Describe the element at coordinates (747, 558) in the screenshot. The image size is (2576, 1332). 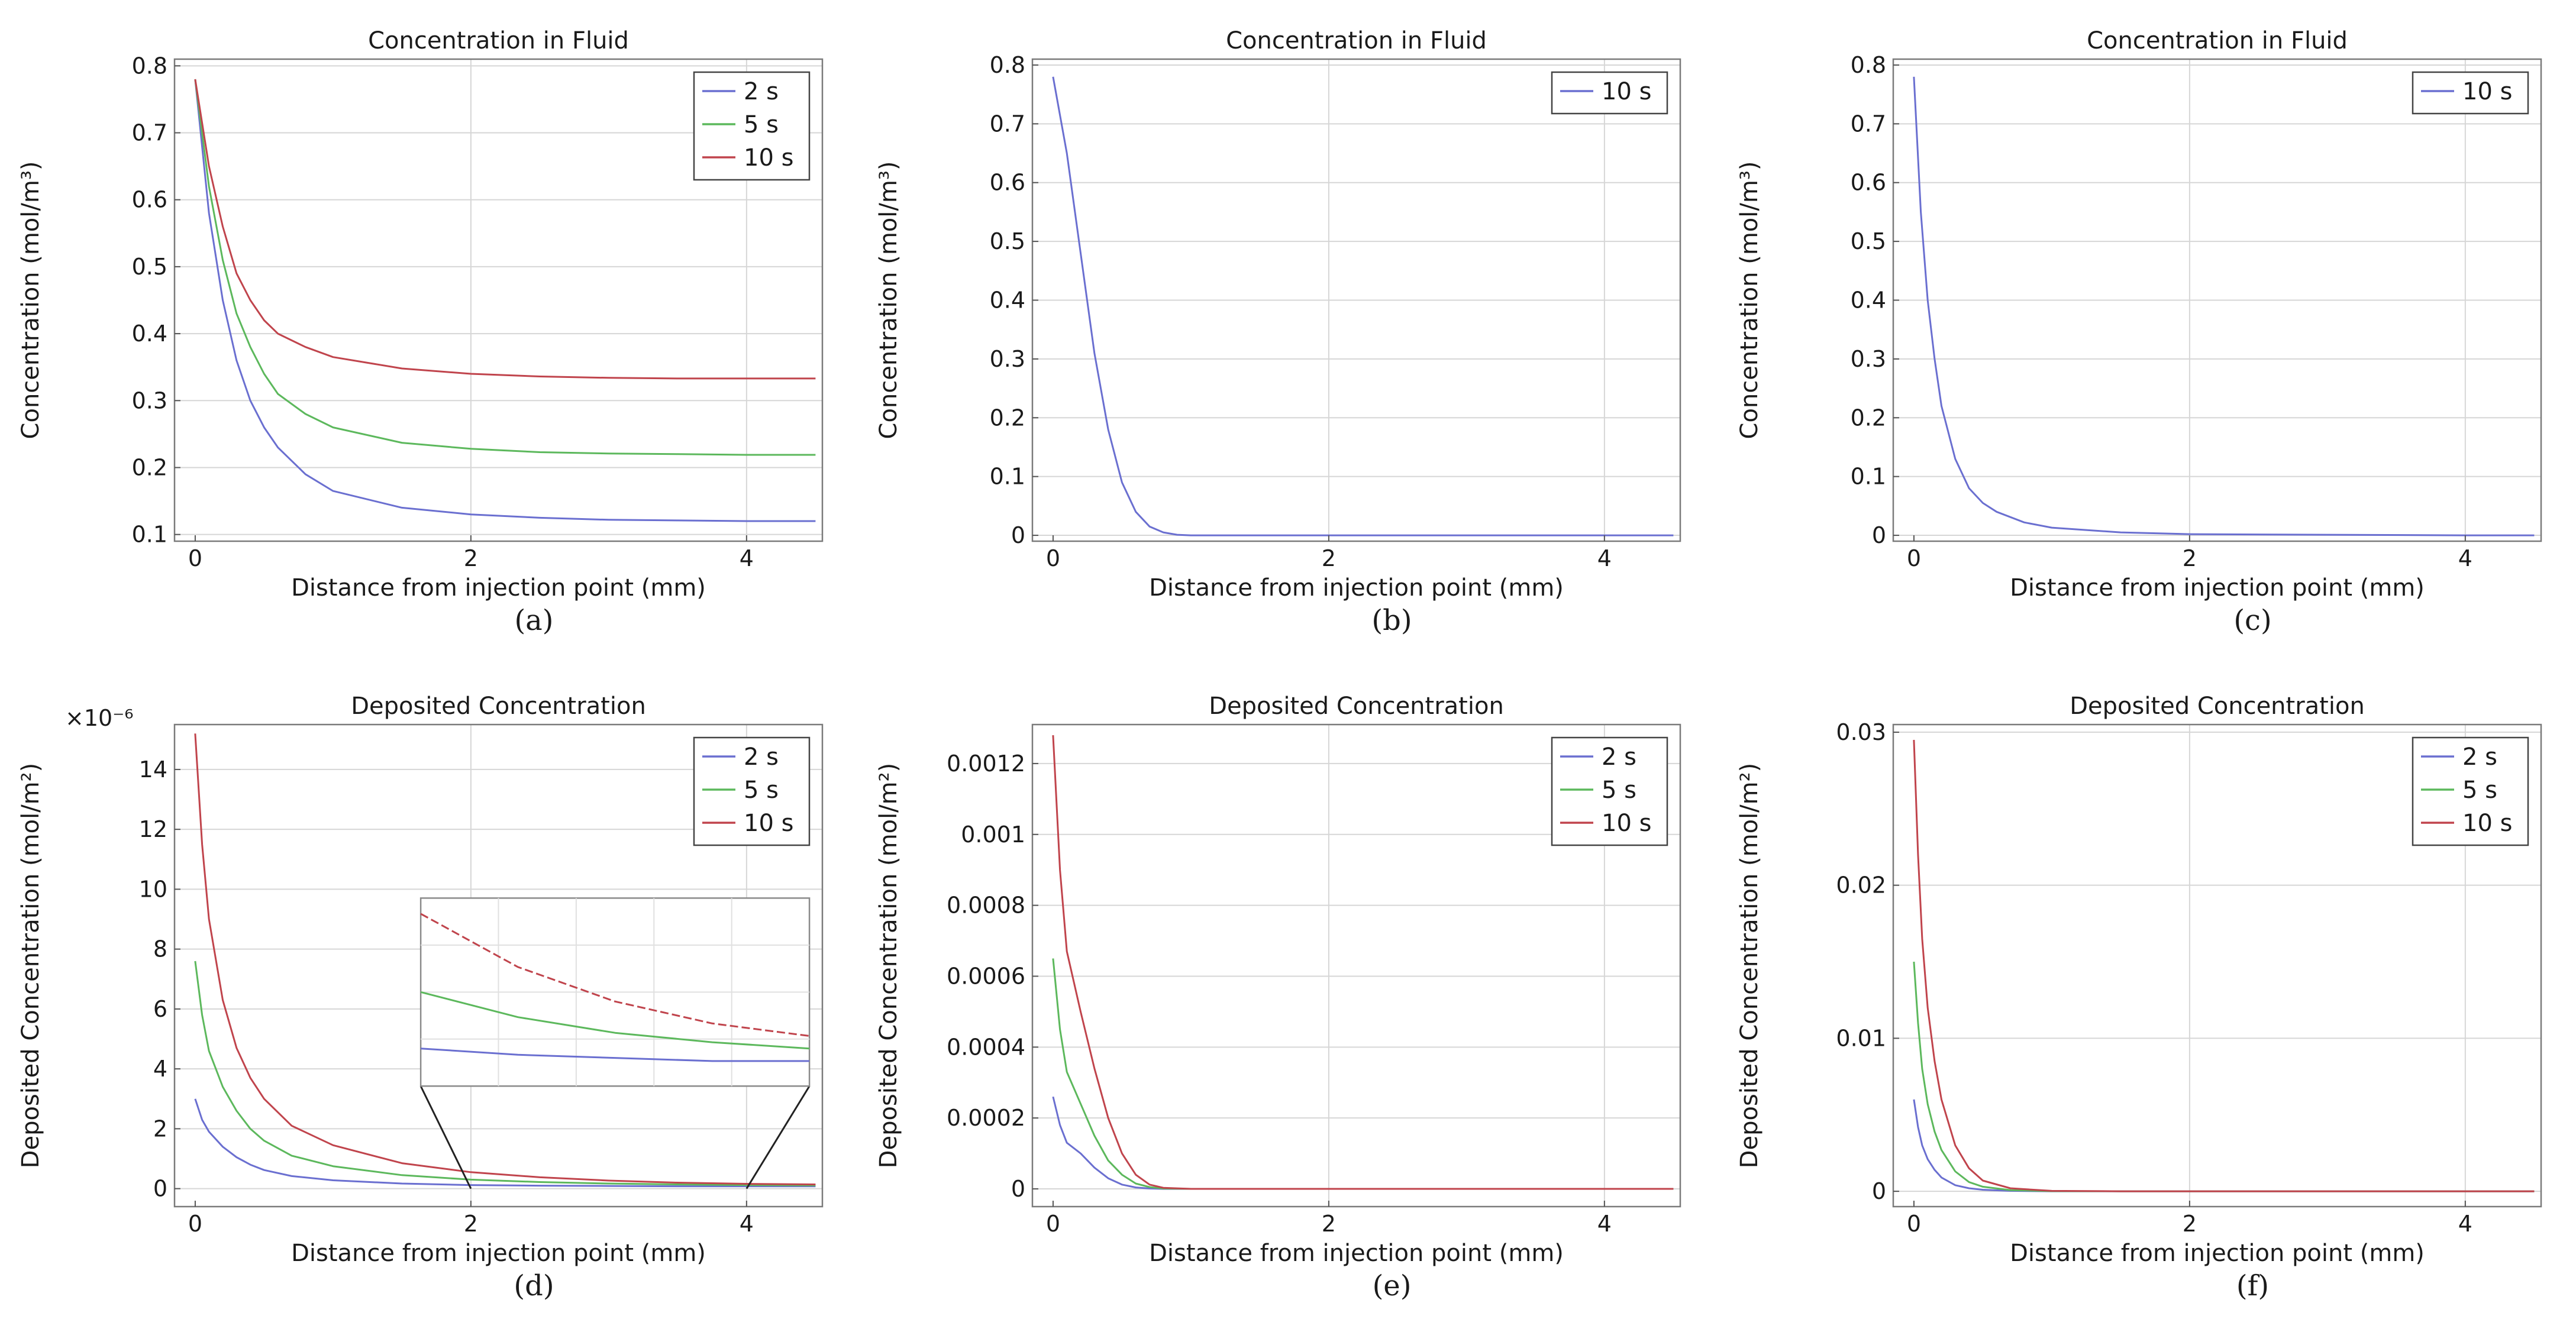
I see `x-tick-label-a-2: 4` at that location.